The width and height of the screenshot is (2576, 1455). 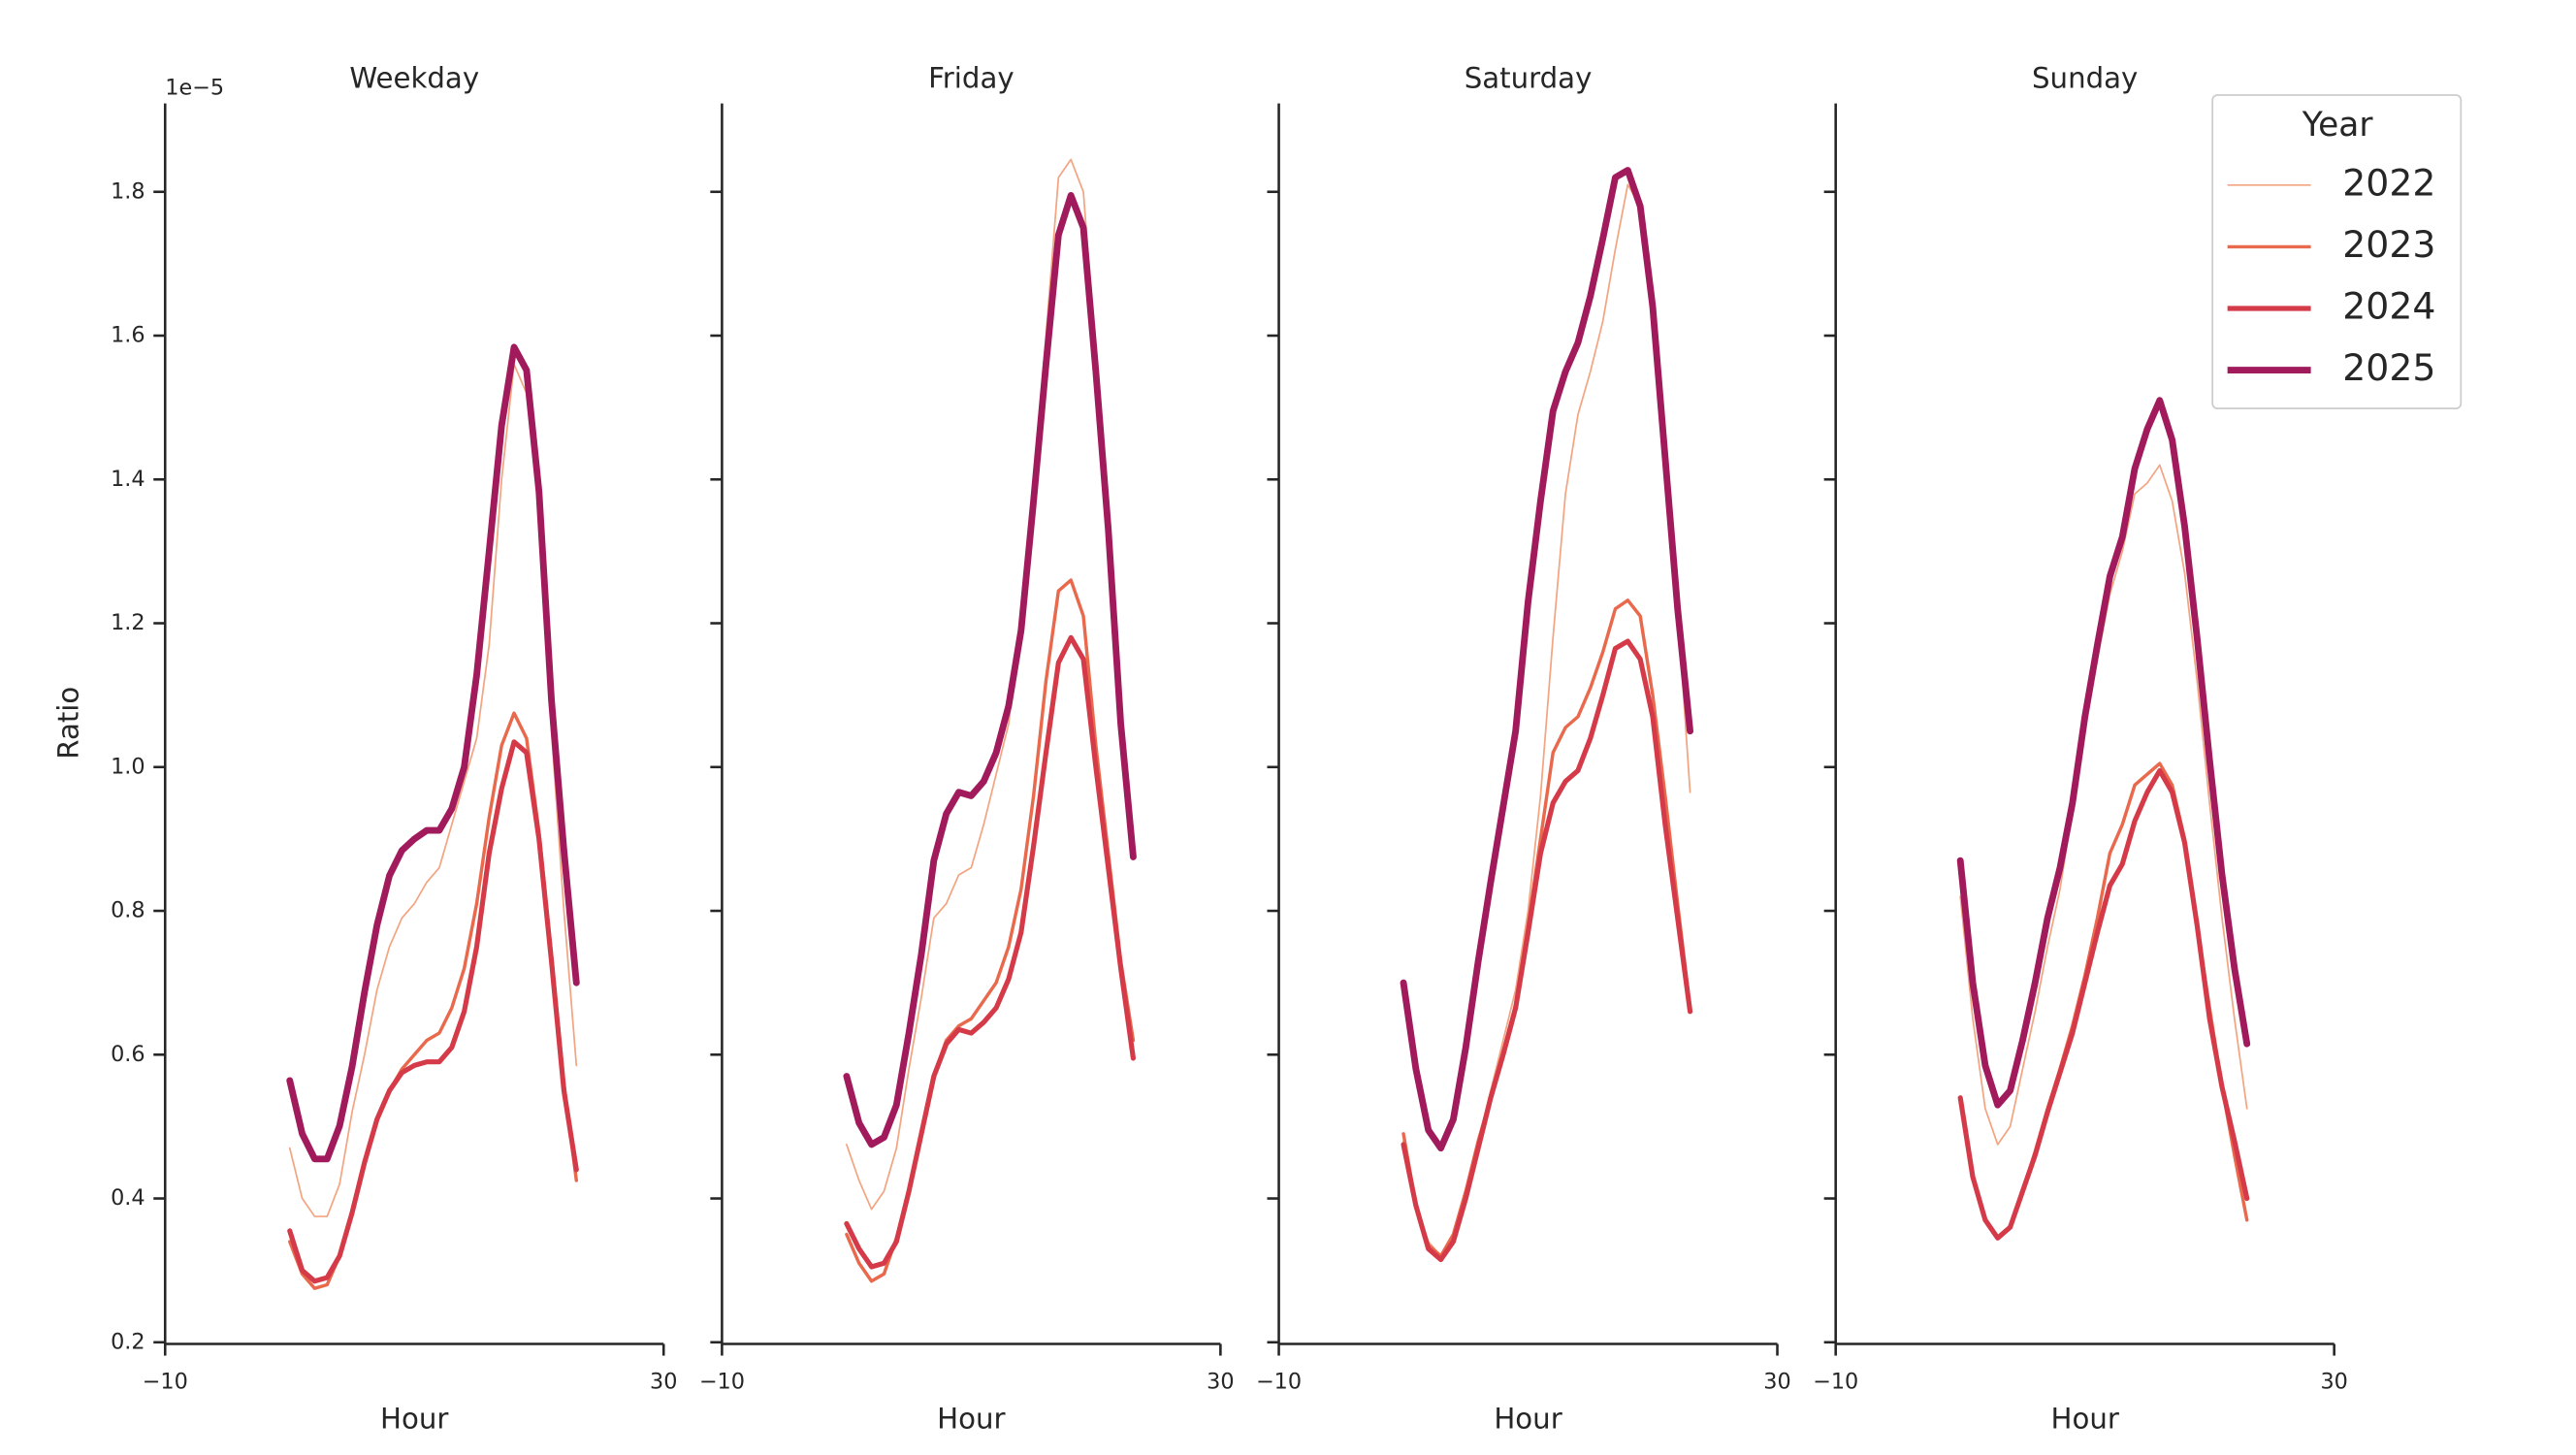 What do you see at coordinates (971, 78) in the screenshot?
I see `panel-title: Friday` at bounding box center [971, 78].